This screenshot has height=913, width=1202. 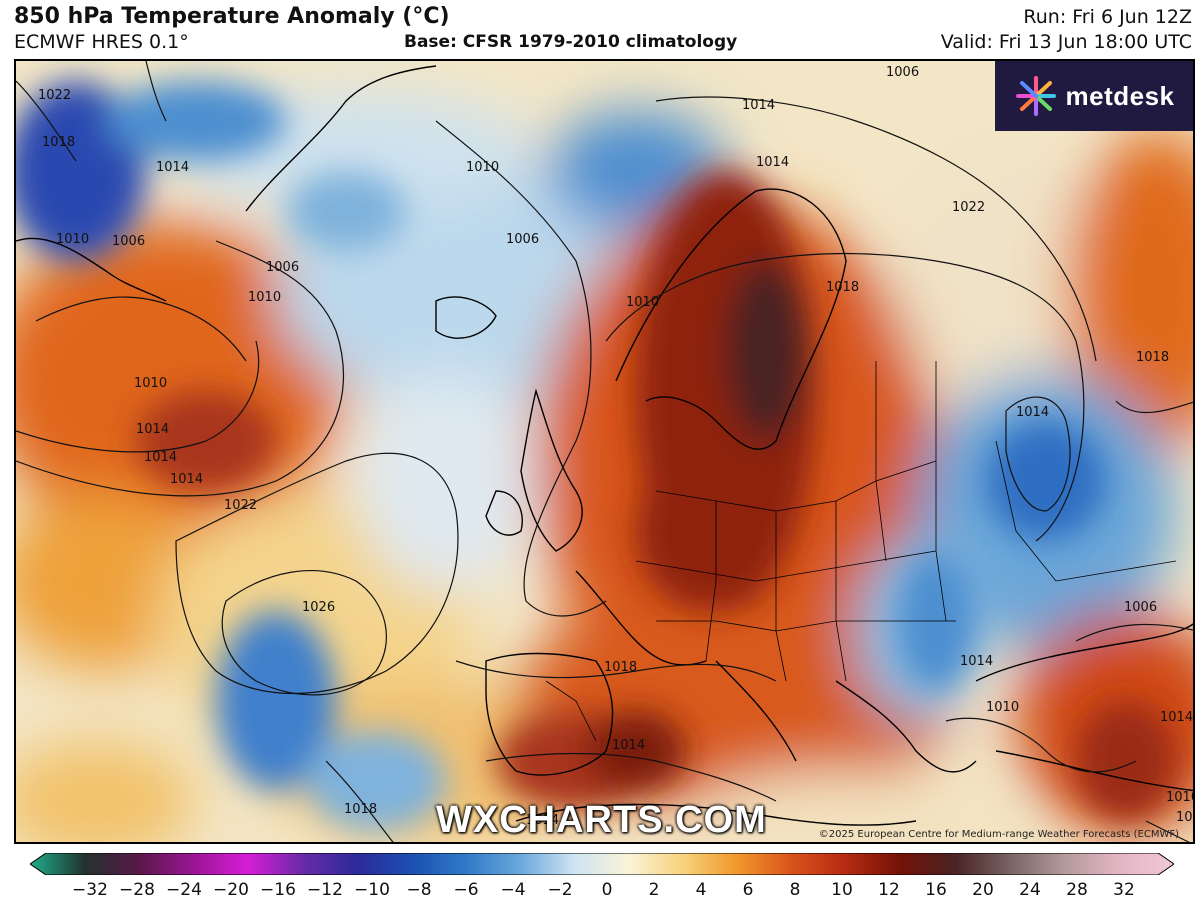 What do you see at coordinates (232, 16) in the screenshot?
I see `map-title: 850 hPa Temperature Anomaly (°C)` at bounding box center [232, 16].